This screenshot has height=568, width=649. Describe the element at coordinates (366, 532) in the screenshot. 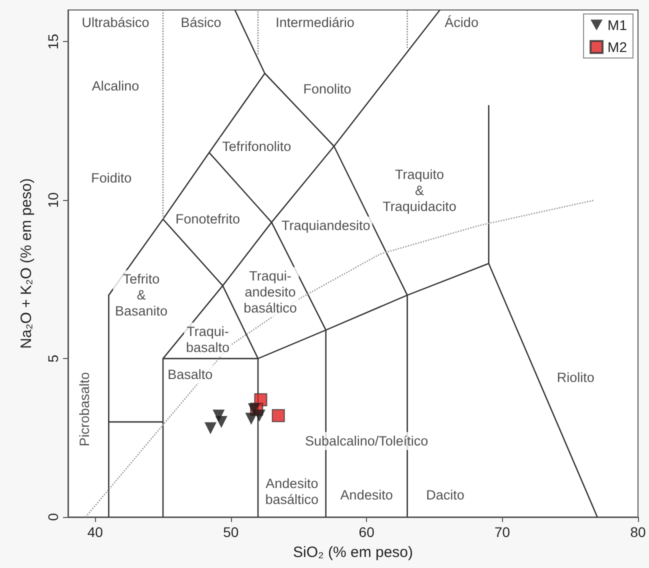

I see `x-tick-label: 60` at that location.